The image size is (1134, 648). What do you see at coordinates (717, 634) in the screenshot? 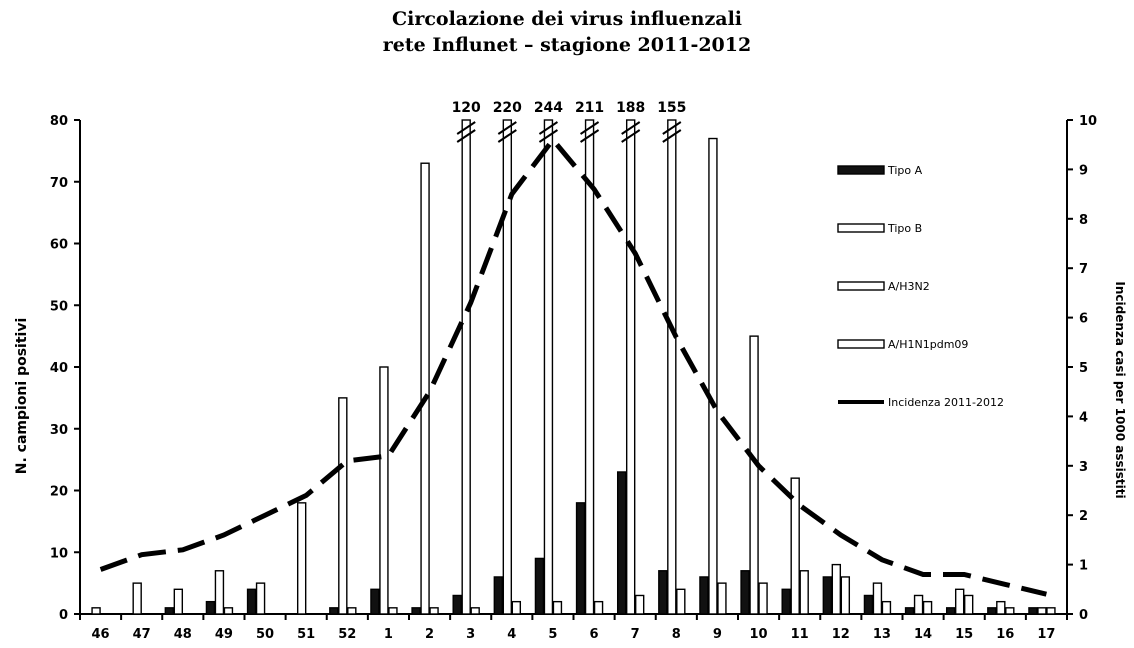
I see `x-tick-label: 9` at bounding box center [717, 634].